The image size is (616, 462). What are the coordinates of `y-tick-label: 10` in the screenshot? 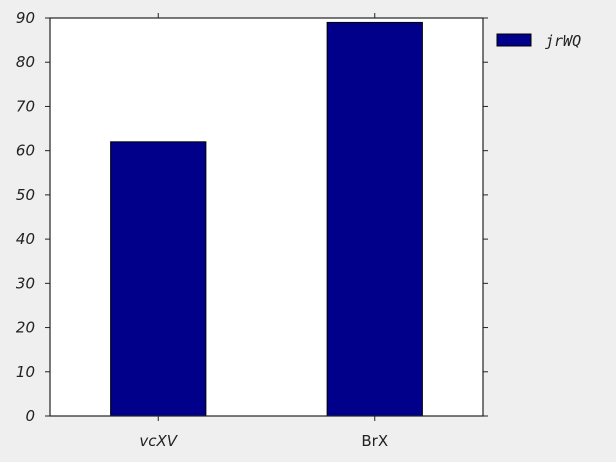 It's located at (25, 372).